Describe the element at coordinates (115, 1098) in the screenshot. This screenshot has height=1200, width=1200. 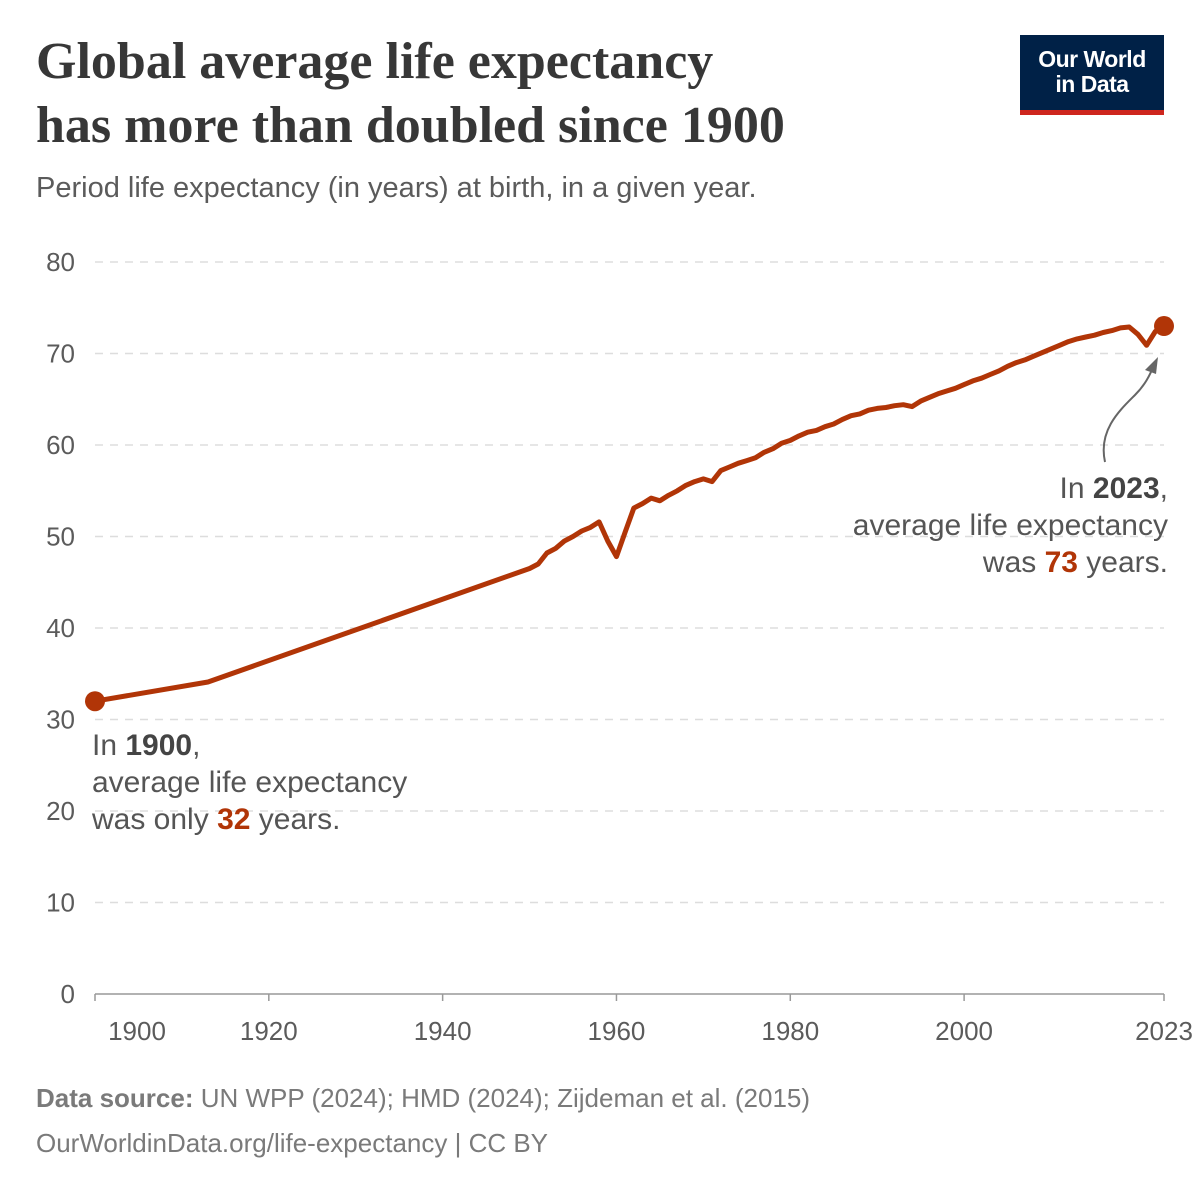
I see `source-label: Data source:` at that location.